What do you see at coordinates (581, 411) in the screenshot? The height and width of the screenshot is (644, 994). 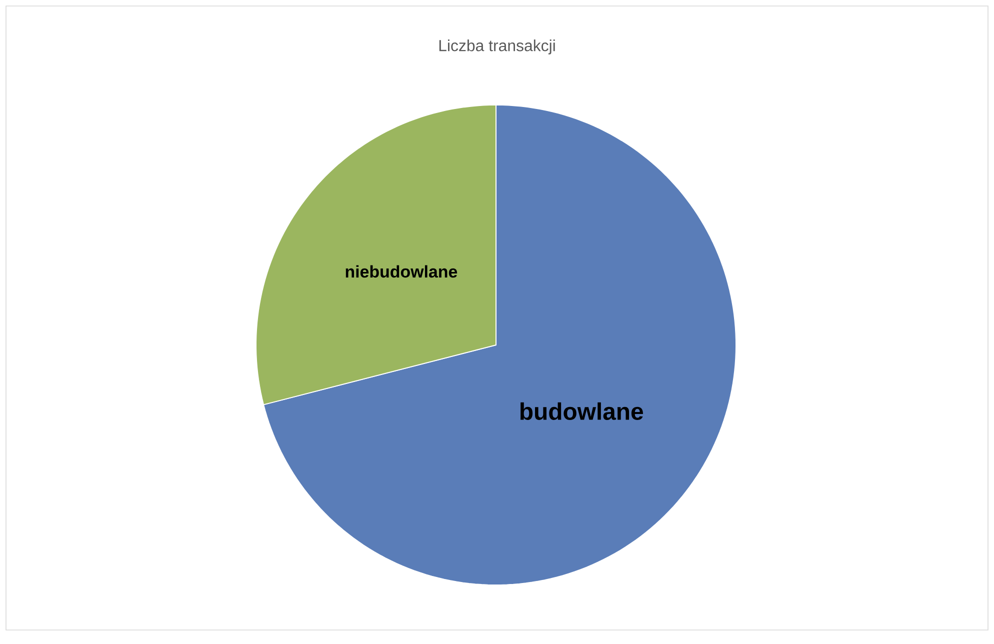 I see `slice-label: budowlane` at bounding box center [581, 411].